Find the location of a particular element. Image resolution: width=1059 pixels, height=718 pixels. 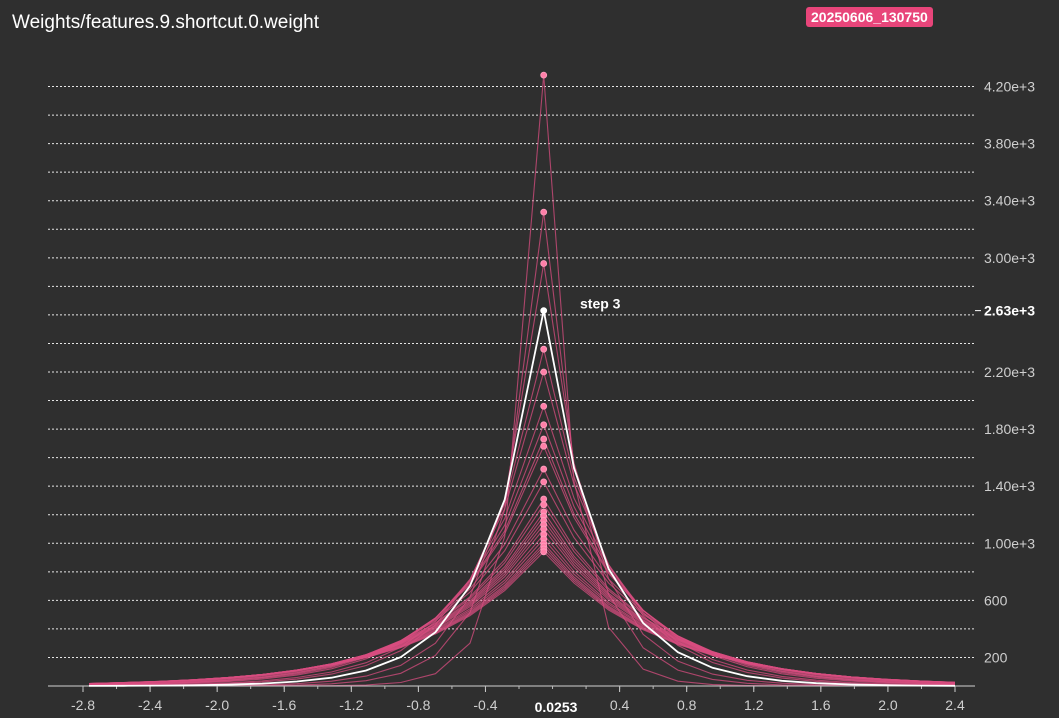

peak-markers is located at coordinates (544, 313).